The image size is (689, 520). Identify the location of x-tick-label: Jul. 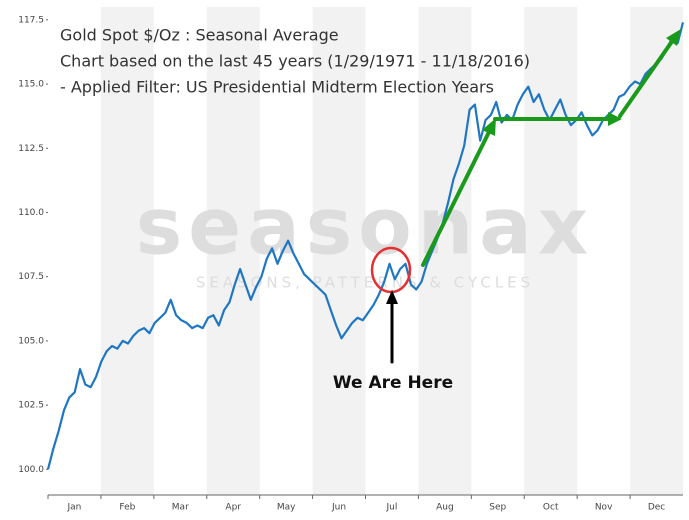
(392, 508).